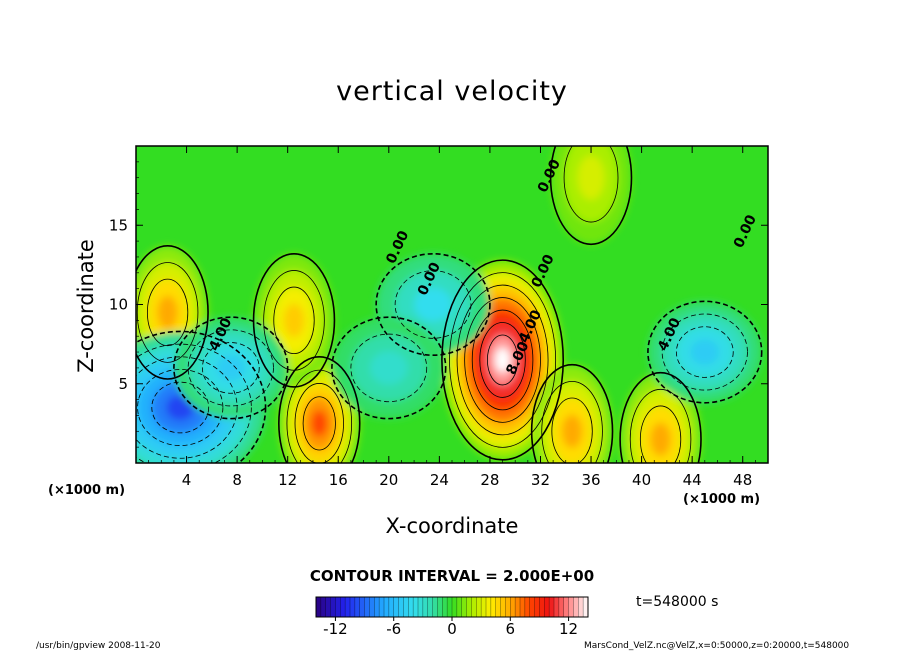 The width and height of the screenshot is (904, 654). What do you see at coordinates (511, 629) in the screenshot?
I see `colorbar-tick-label: 6` at bounding box center [511, 629].